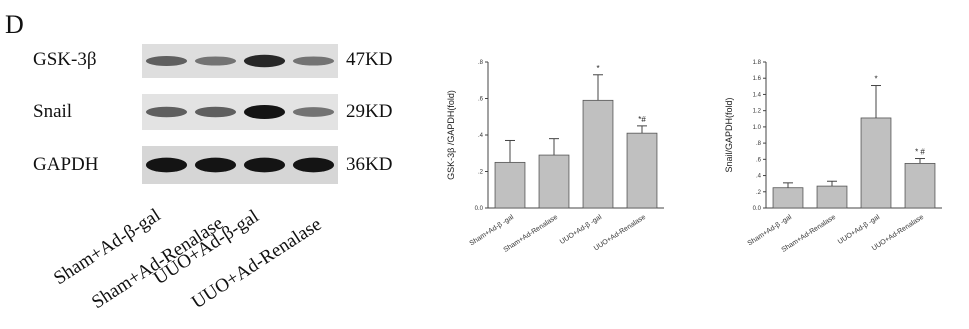 This screenshot has height=329, width=969. I want to click on size-label: 29KD, so click(369, 111).